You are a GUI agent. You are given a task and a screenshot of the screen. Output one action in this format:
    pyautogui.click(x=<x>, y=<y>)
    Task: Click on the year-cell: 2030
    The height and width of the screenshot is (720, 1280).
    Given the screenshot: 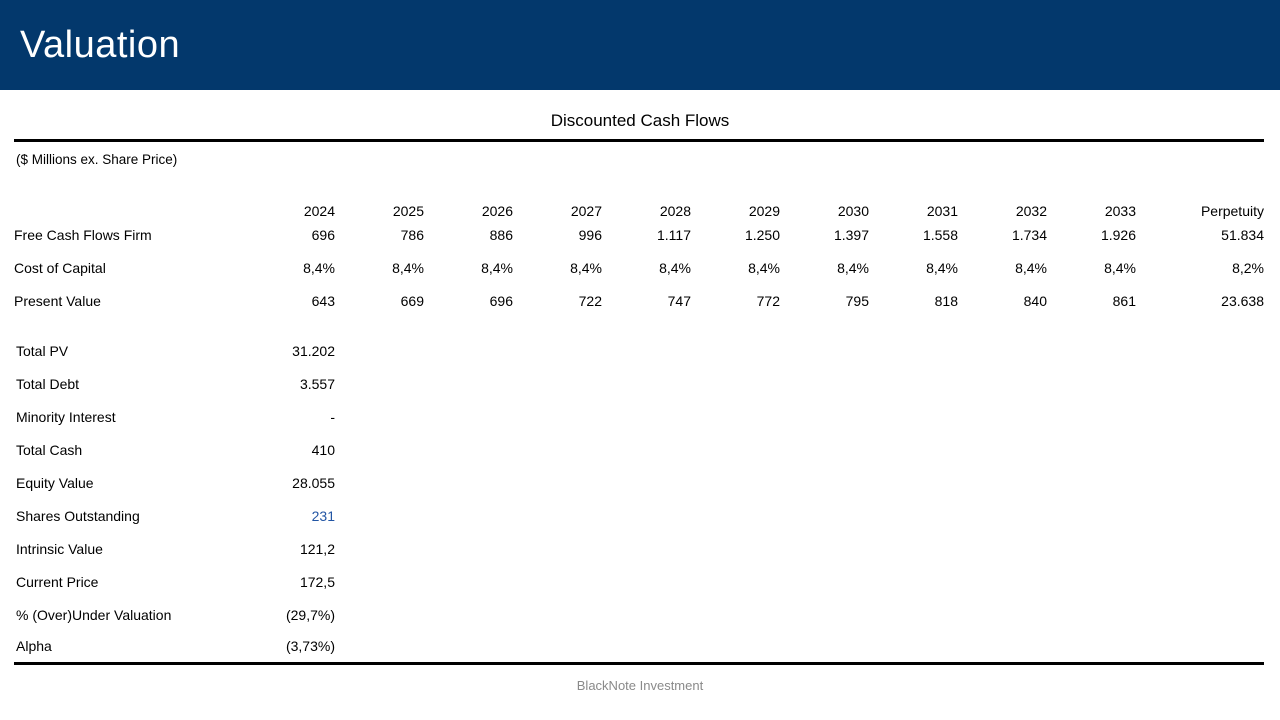 What is the action you would take?
    pyautogui.click(x=853, y=211)
    